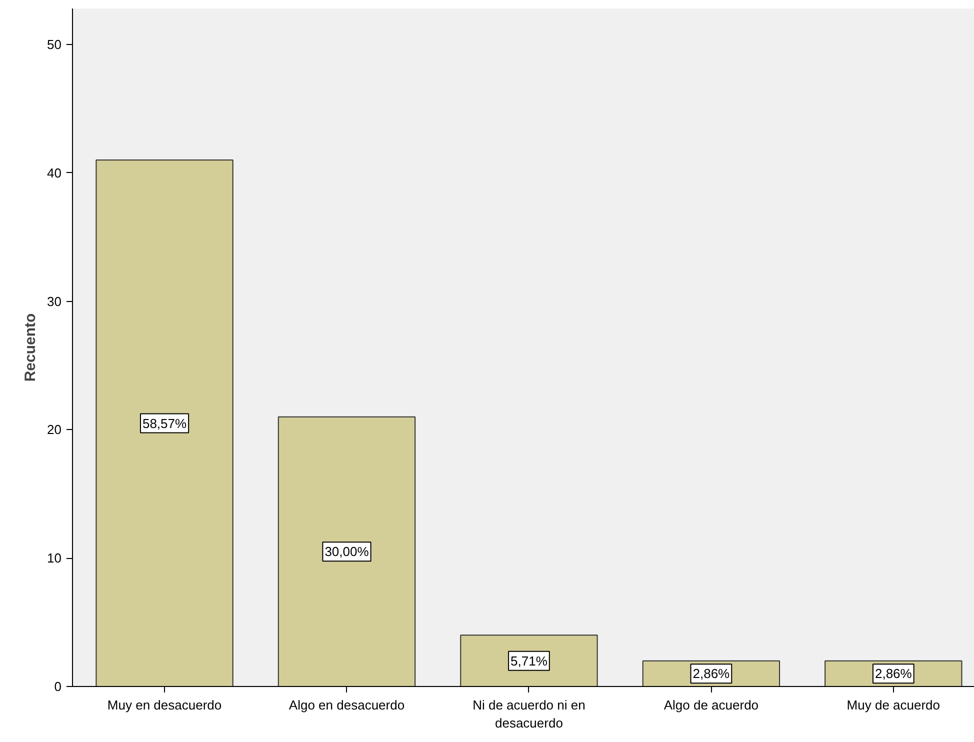 Image resolution: width=974 pixels, height=742 pixels. I want to click on y-tick-label: 30, so click(54, 301).